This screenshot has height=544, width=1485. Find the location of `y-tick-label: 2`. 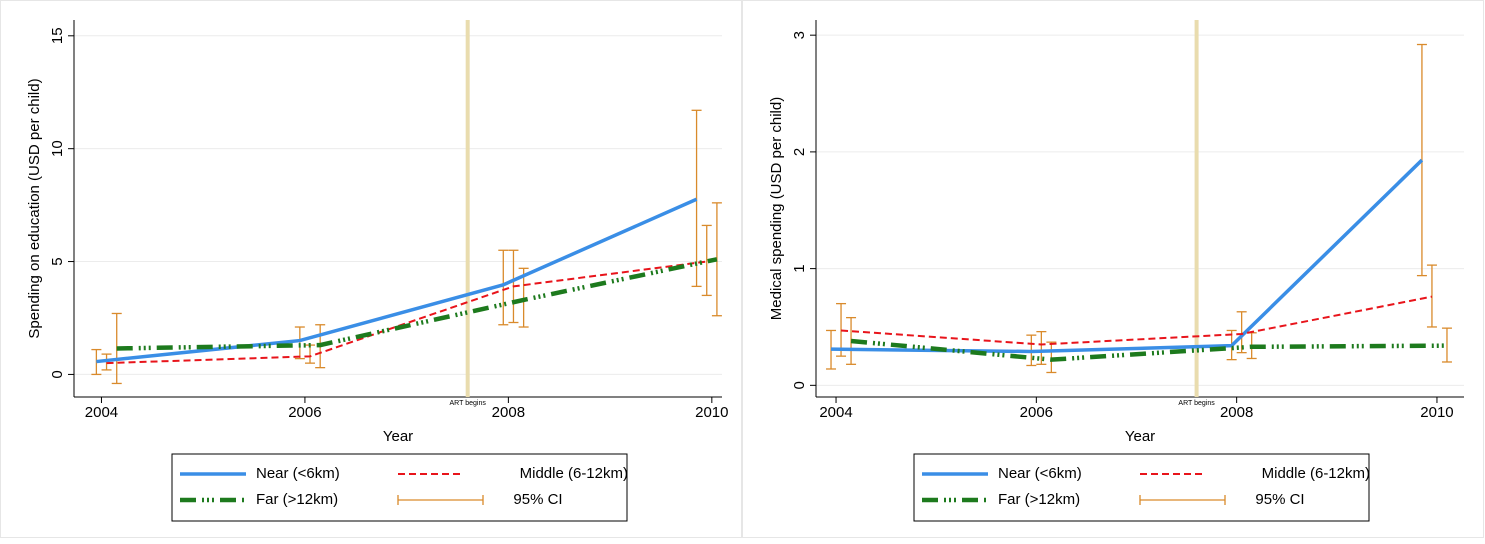

y-tick-label: 2 is located at coordinates (799, 152).